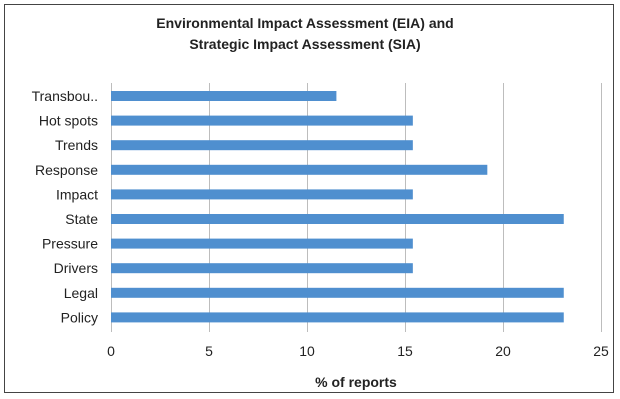  I want to click on x-tick-label: 25, so click(601, 351).